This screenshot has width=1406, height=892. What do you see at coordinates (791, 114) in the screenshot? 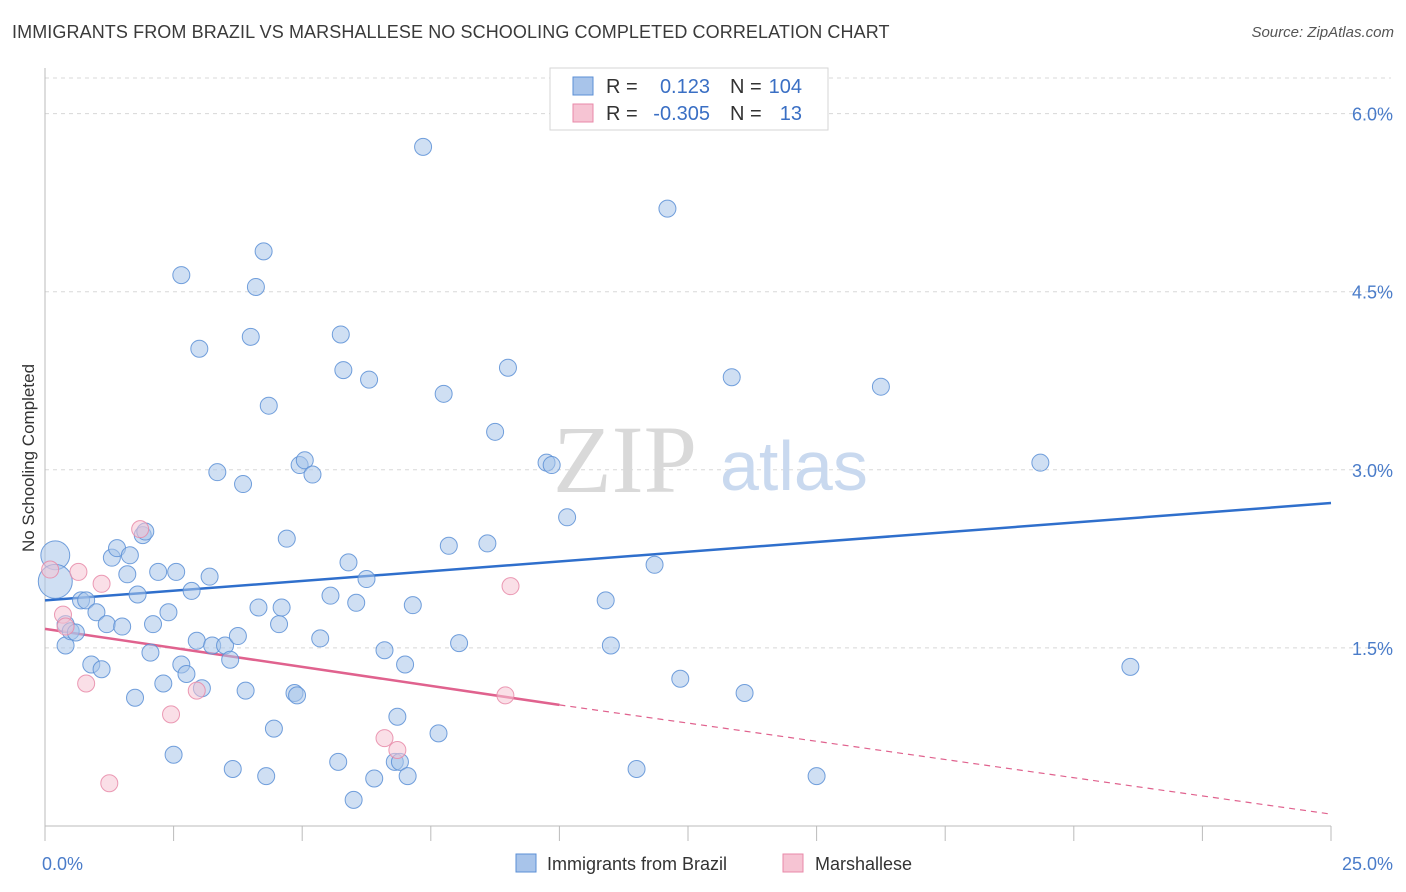
I see `legend-n-value-marshallese: 13` at bounding box center [791, 114].